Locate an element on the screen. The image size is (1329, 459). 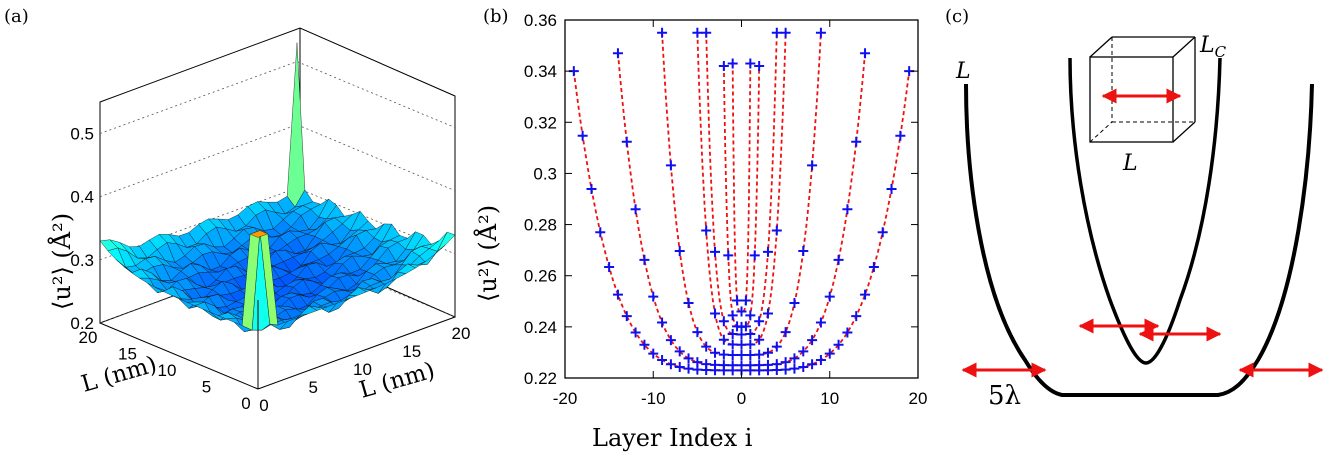
surface-cell is located at coordinates (296, 125).